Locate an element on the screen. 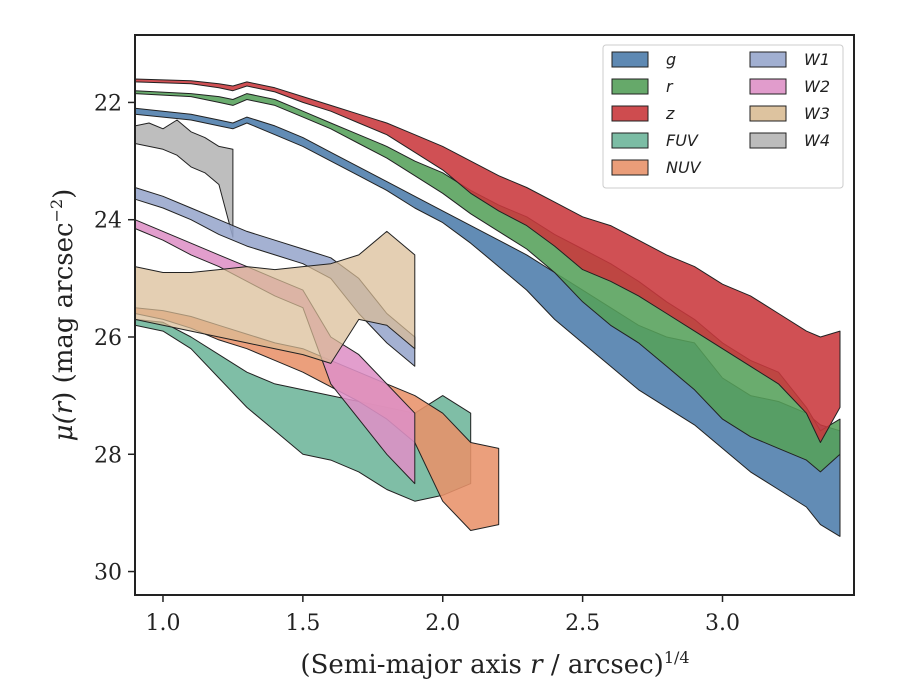  legend-label-nuv: NUV is located at coordinates (684, 167).